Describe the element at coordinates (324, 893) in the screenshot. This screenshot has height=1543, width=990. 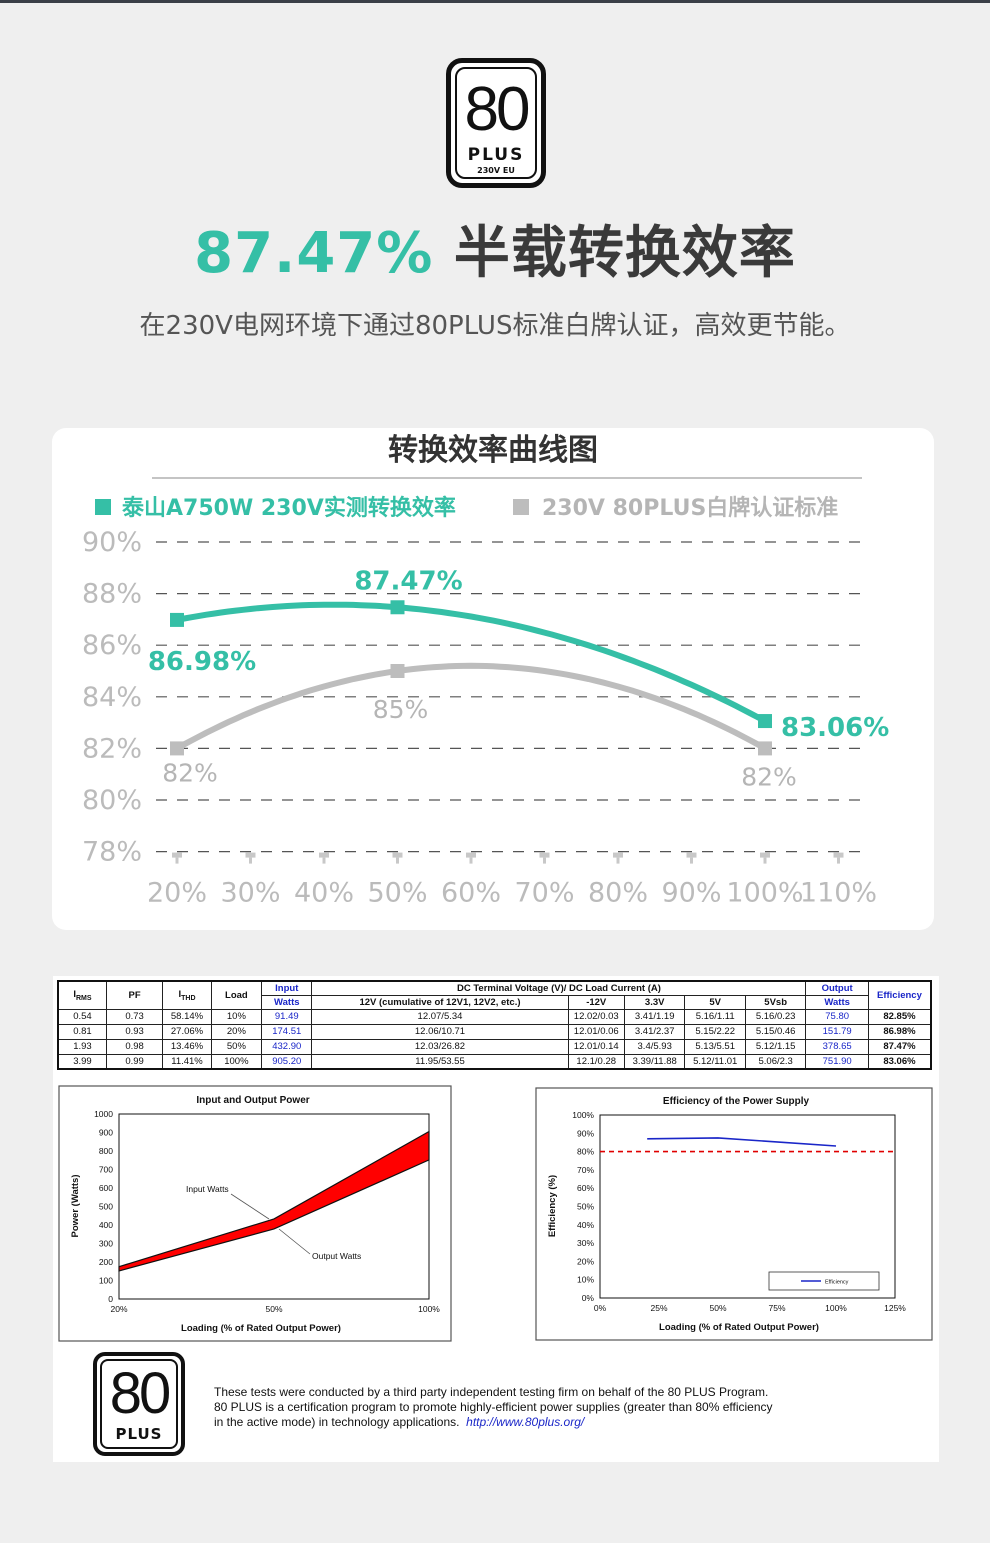
I see `x-tick-label: 40%` at that location.